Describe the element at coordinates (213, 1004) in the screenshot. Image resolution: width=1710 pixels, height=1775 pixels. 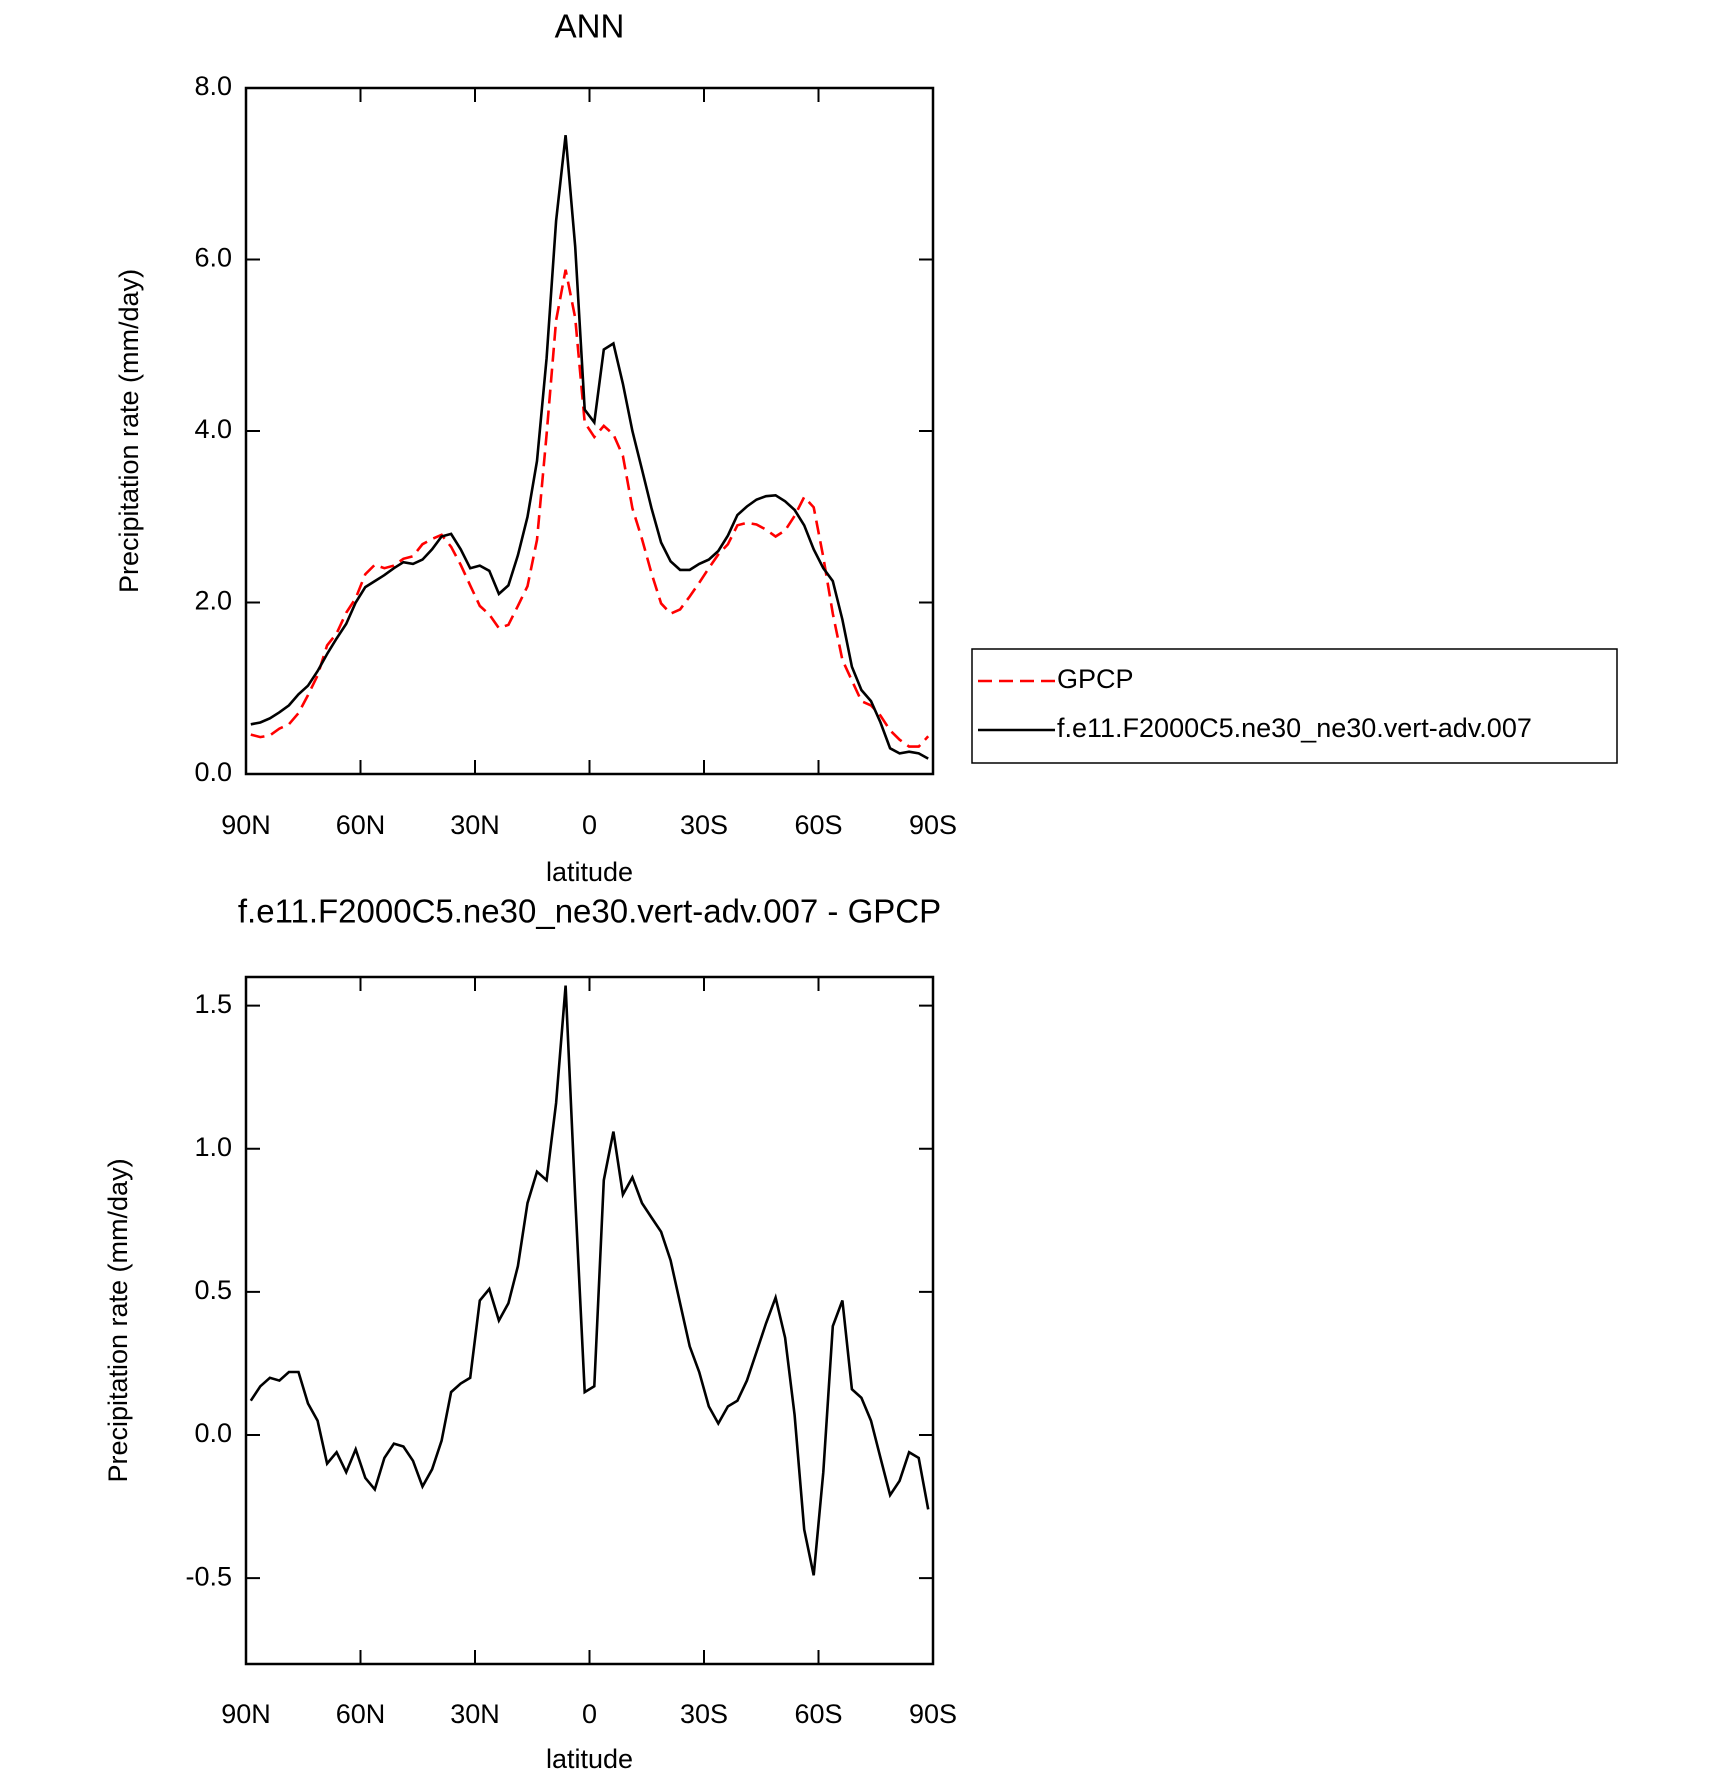
I see `y-tick-label: 1.5` at that location.